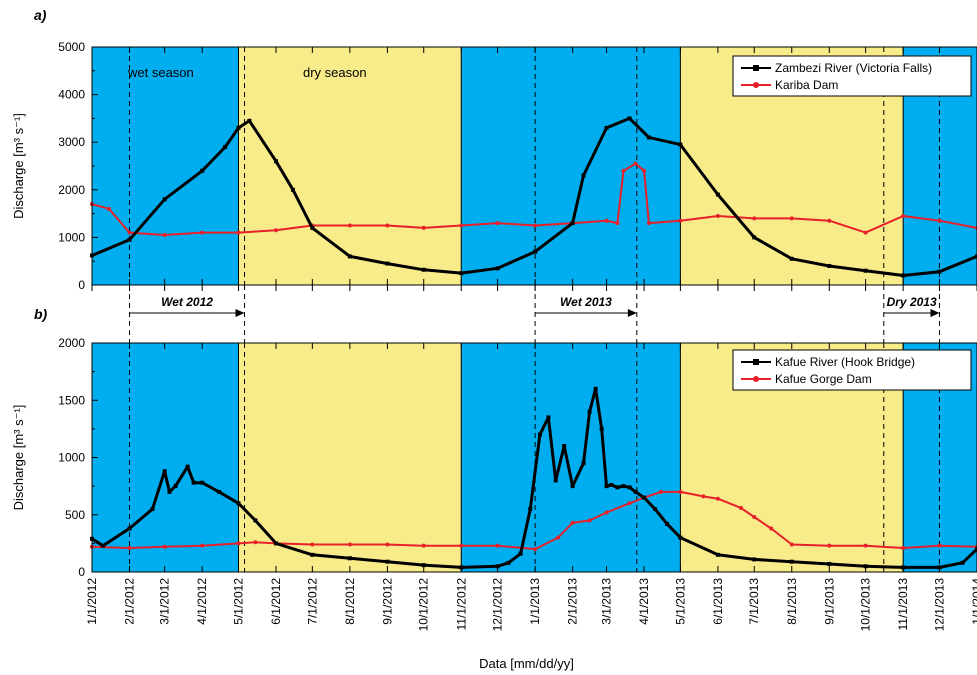 The height and width of the screenshot is (675, 977). Describe the element at coordinates (903, 604) in the screenshot. I see `x-tick-label: 11/1/2013` at that location.